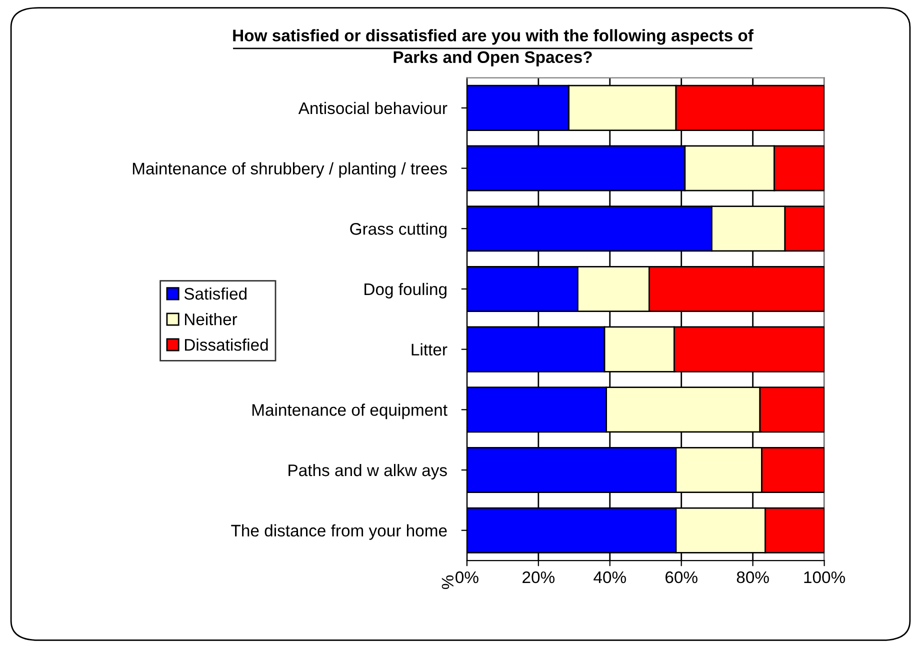 The width and height of the screenshot is (921, 648). Describe the element at coordinates (373, 108) in the screenshot. I see `y-tick-label: Antisocial behaviour` at that location.